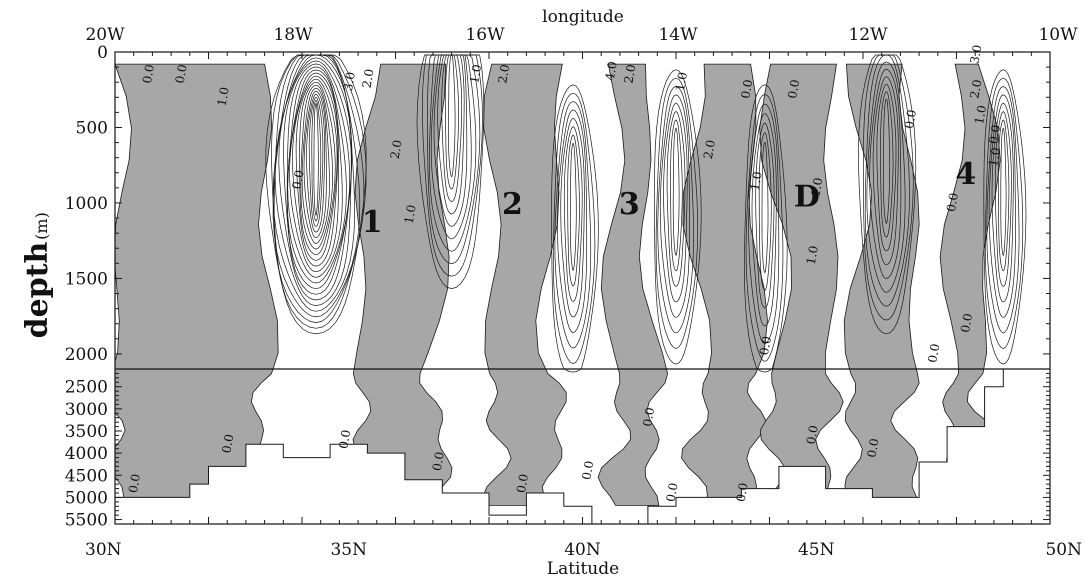 This screenshot has height=578, width=1085. What do you see at coordinates (103, 550) in the screenshot?
I see `bottom-tick-label: 30N` at bounding box center [103, 550].